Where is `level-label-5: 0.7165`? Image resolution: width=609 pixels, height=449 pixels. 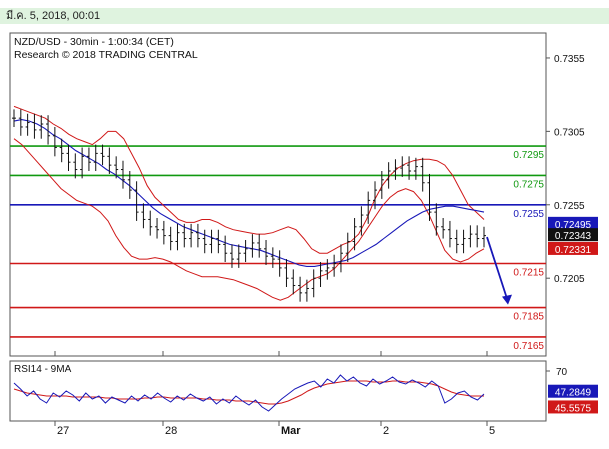 level-label-5: 0.7165 is located at coordinates (528, 346).